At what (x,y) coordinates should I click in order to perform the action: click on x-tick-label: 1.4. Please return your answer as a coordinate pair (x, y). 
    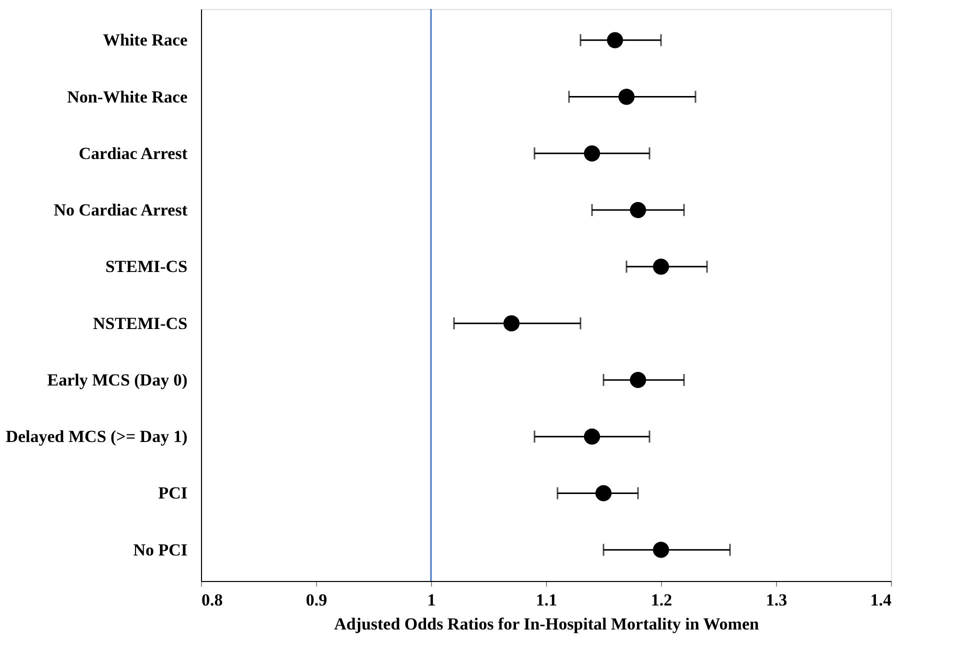
    Looking at the image, I should click on (881, 600).